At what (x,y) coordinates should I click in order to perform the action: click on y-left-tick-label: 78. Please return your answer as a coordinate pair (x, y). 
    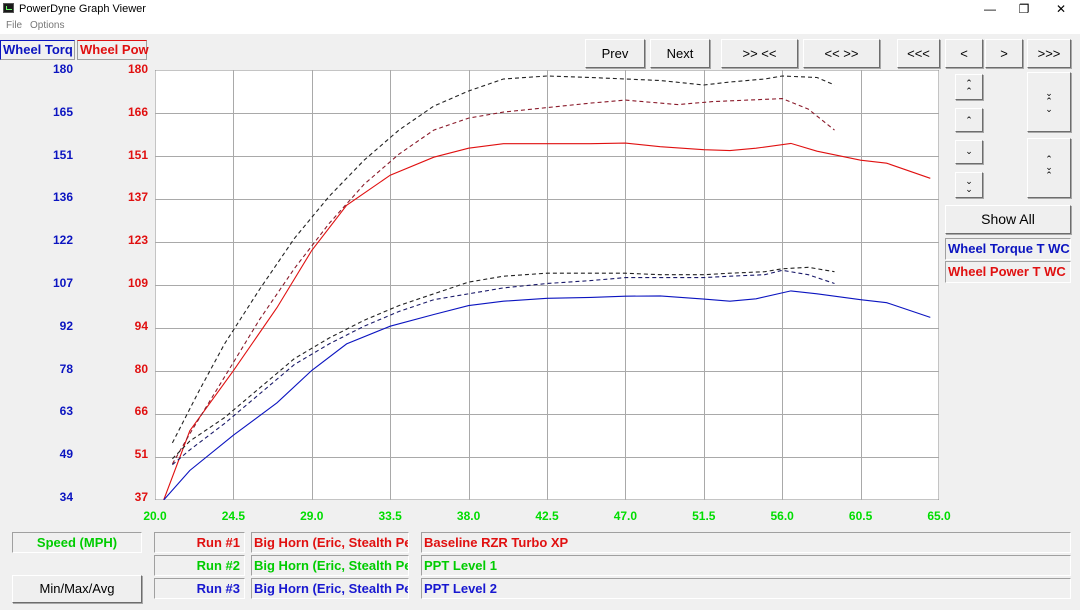
    Looking at the image, I should click on (66, 368).